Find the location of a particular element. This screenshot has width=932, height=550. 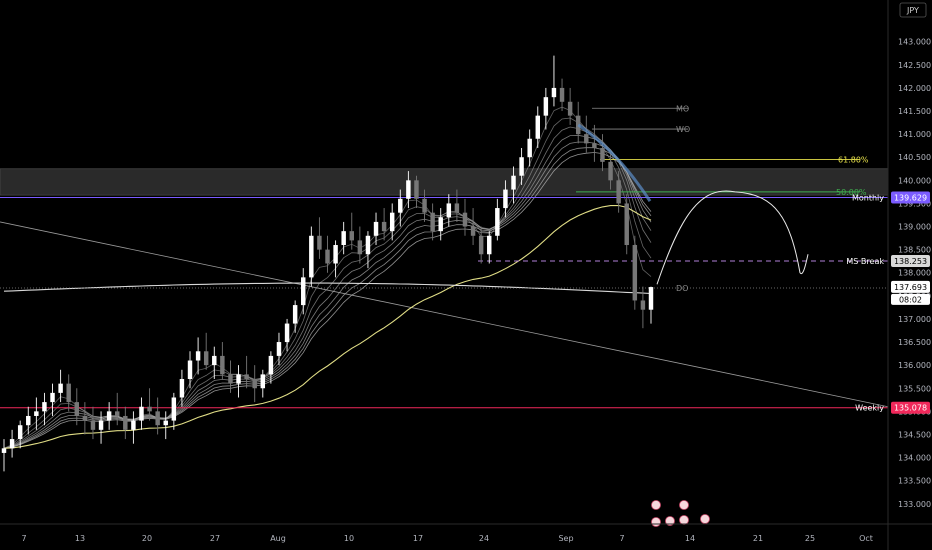

fib-level-label: 50.00% is located at coordinates (851, 192).